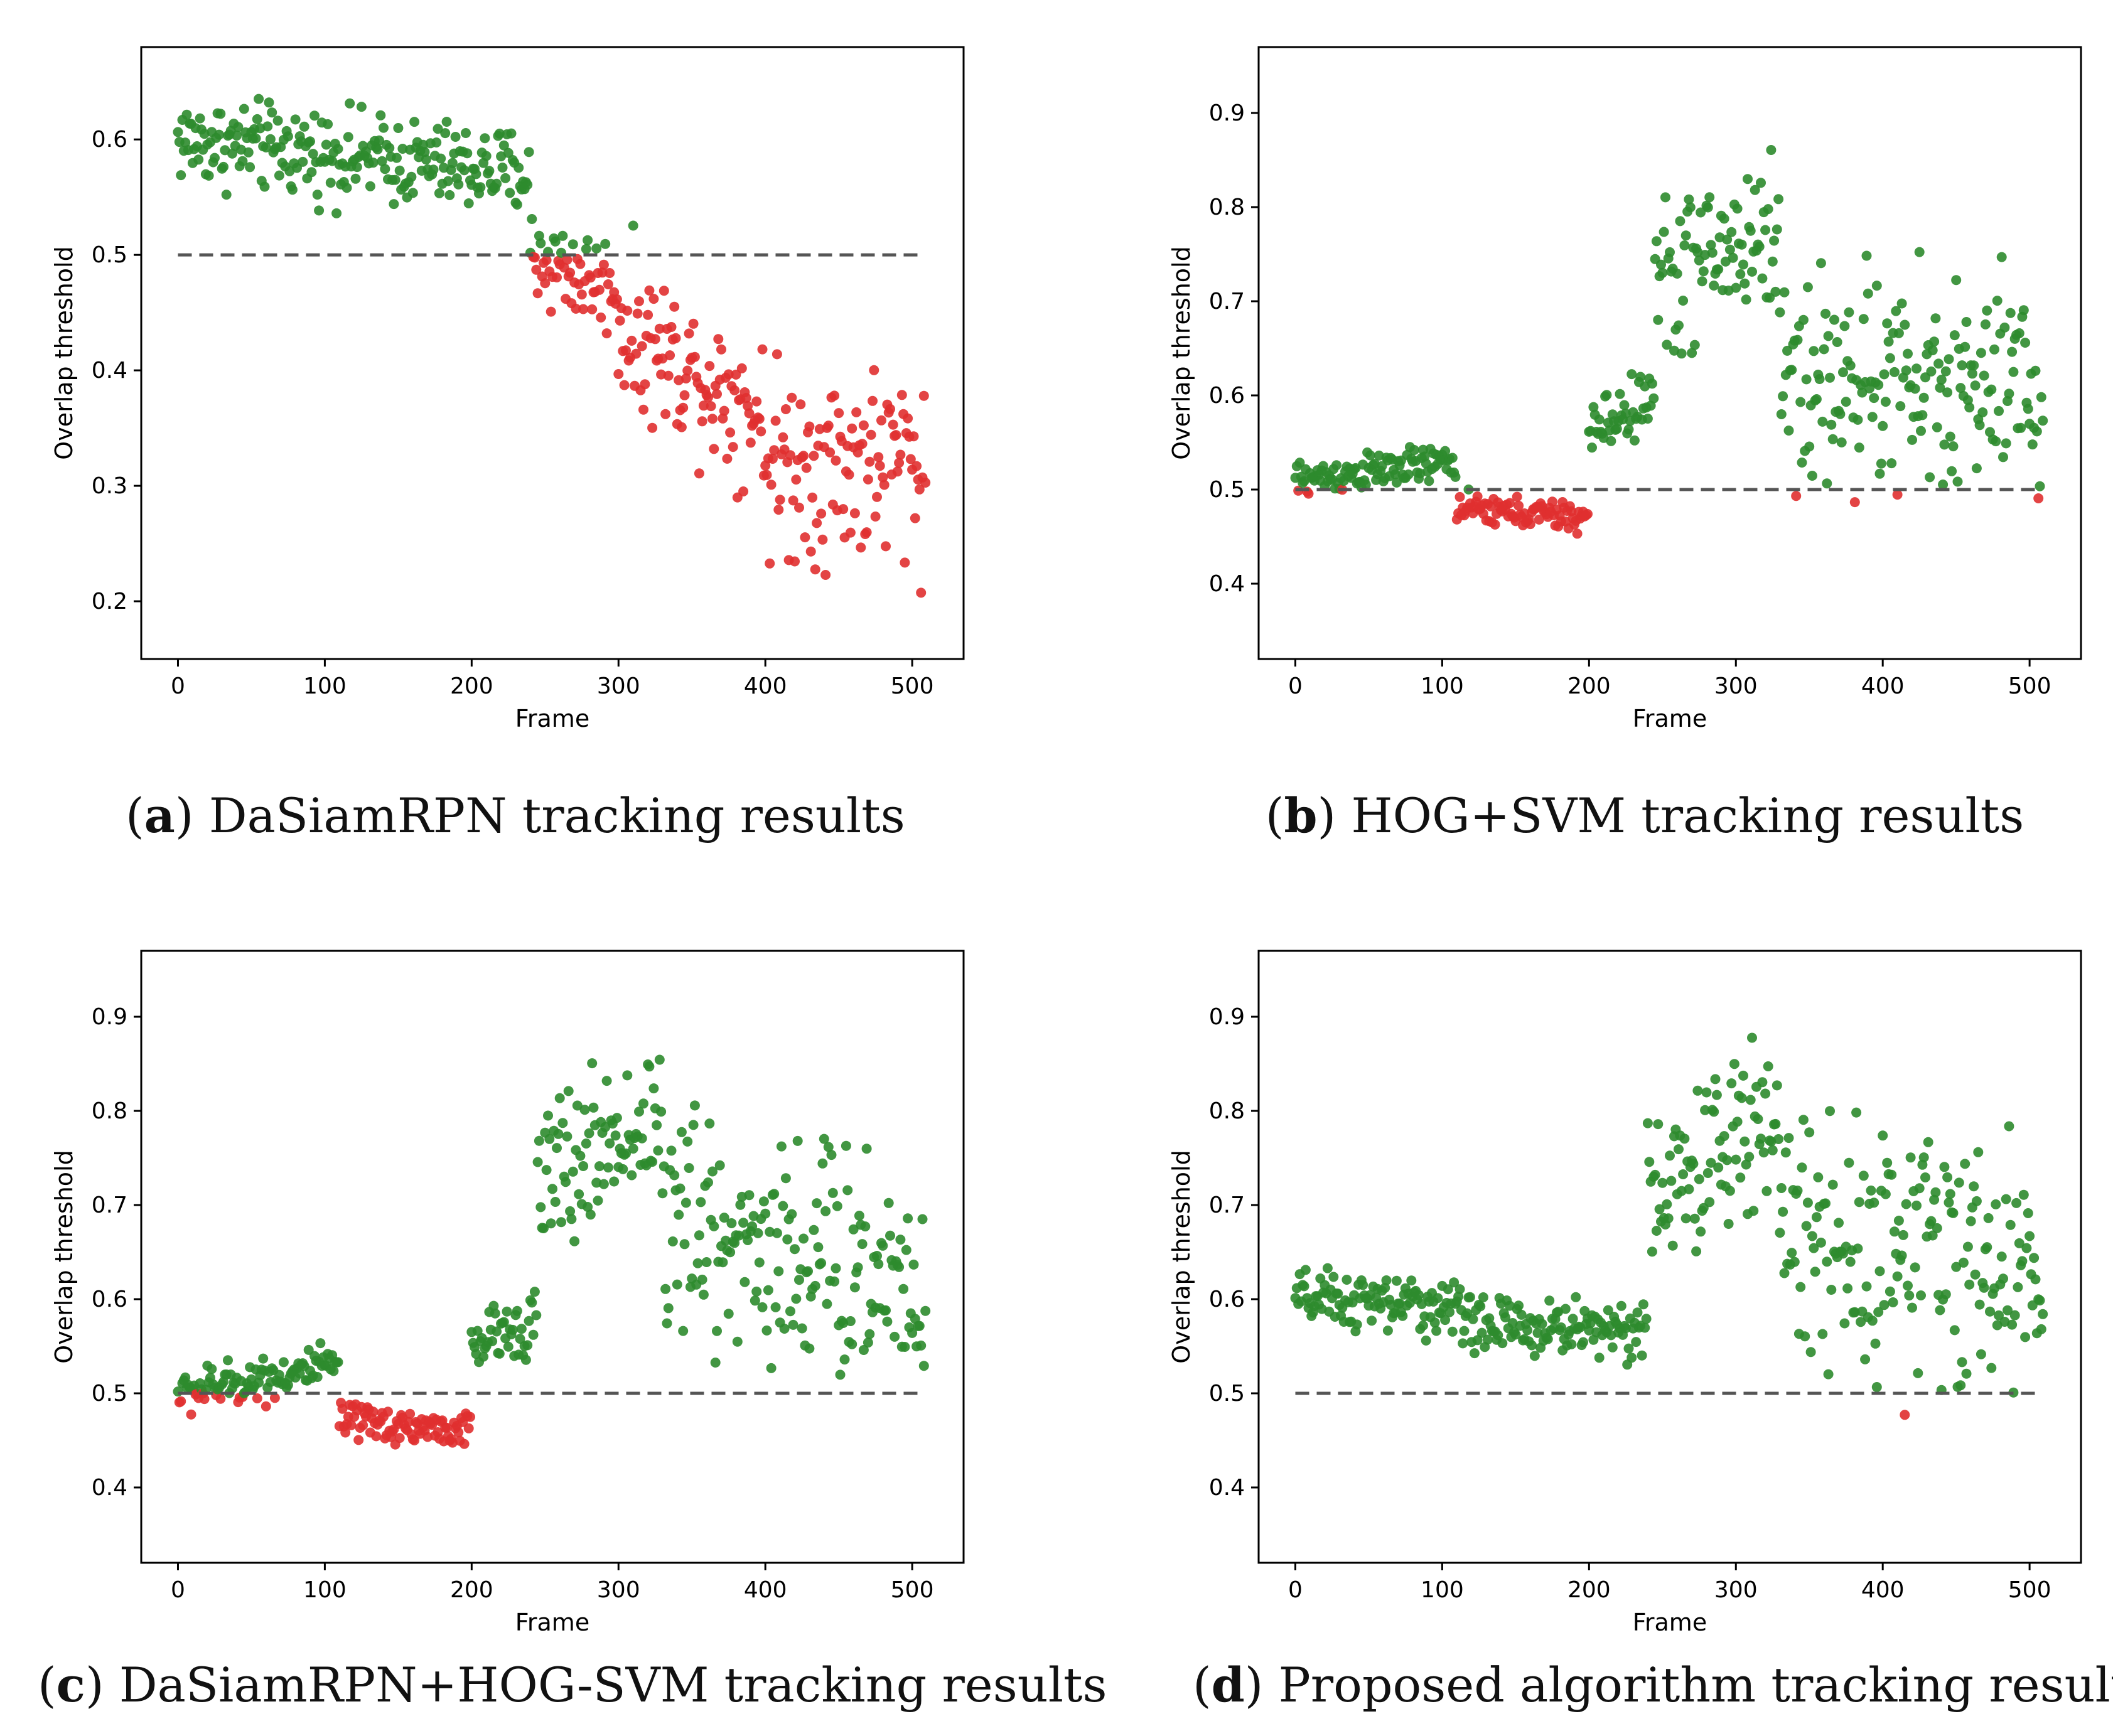 The height and width of the screenshot is (1736, 2113). Describe the element at coordinates (912, 1590) in the screenshot. I see `x-tick-label: 500` at that location.